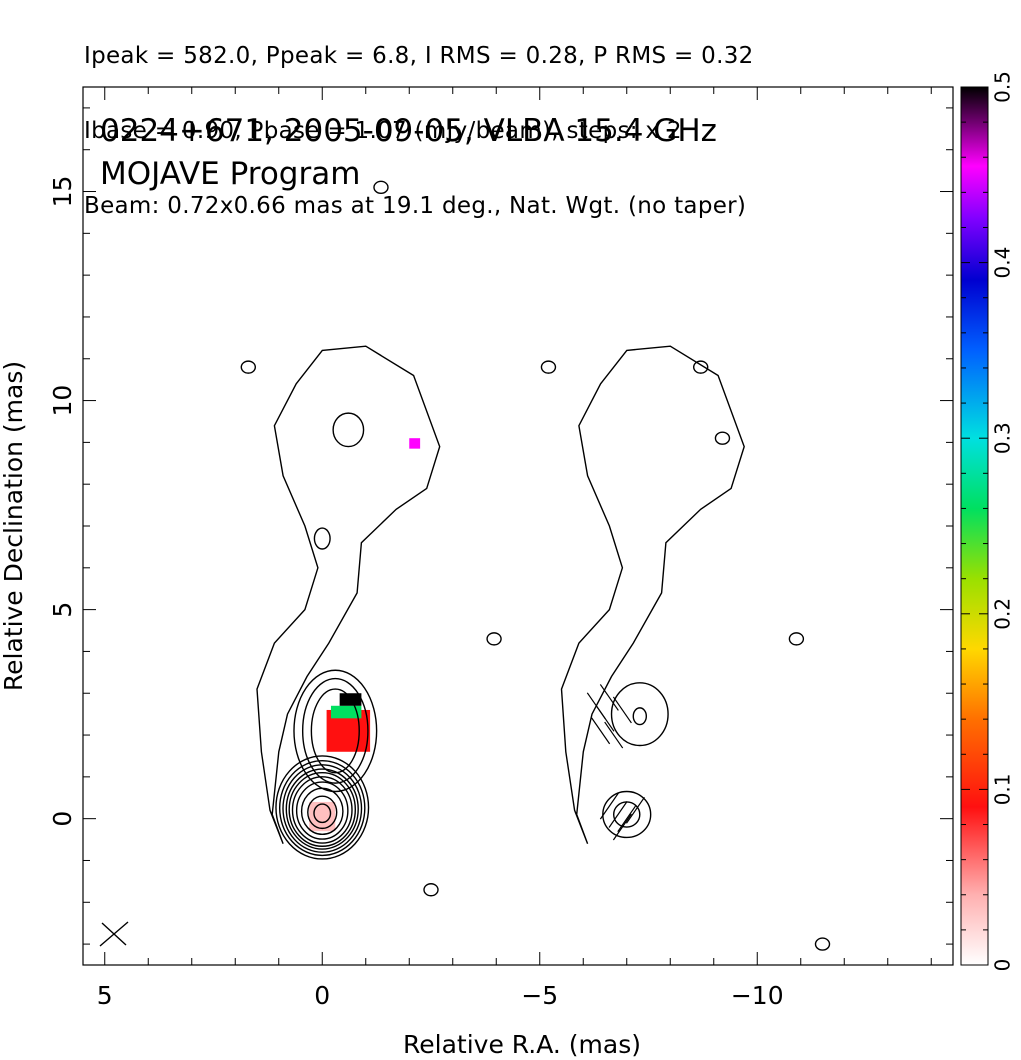 The width and height of the screenshot is (1021, 1060). What do you see at coordinates (1003, 965) in the screenshot?
I see `colorbar-tick-label: 0` at bounding box center [1003, 965].